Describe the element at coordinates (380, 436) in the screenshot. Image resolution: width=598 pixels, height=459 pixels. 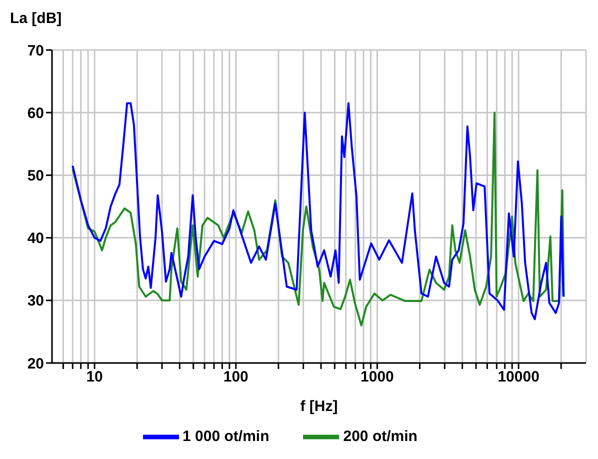
I see `legend-label: 200 ot/min` at that location.